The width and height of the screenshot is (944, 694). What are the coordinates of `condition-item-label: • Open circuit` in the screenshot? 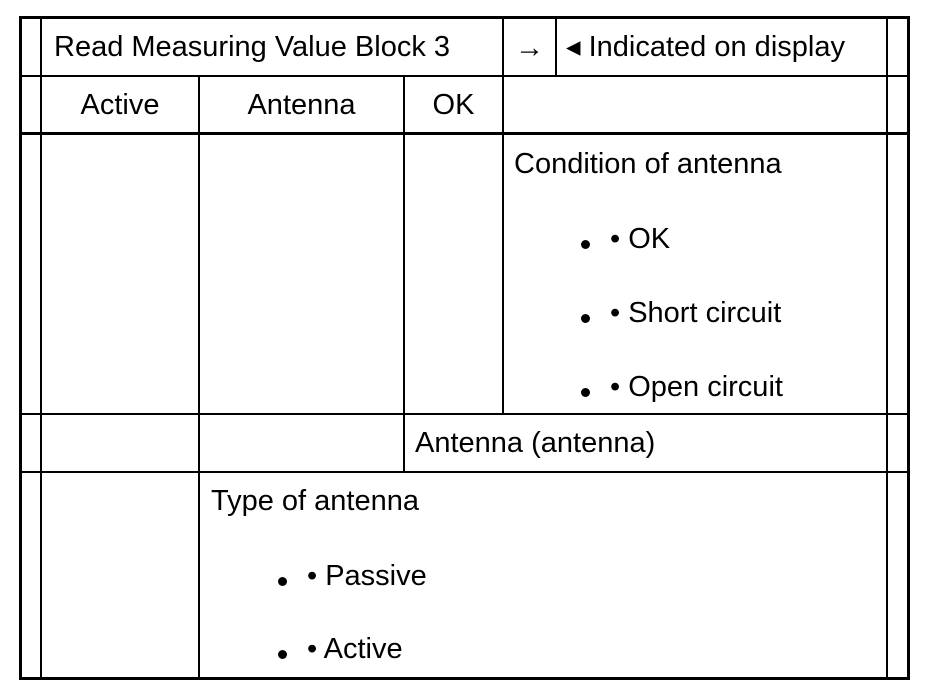 It's located at (696, 387).